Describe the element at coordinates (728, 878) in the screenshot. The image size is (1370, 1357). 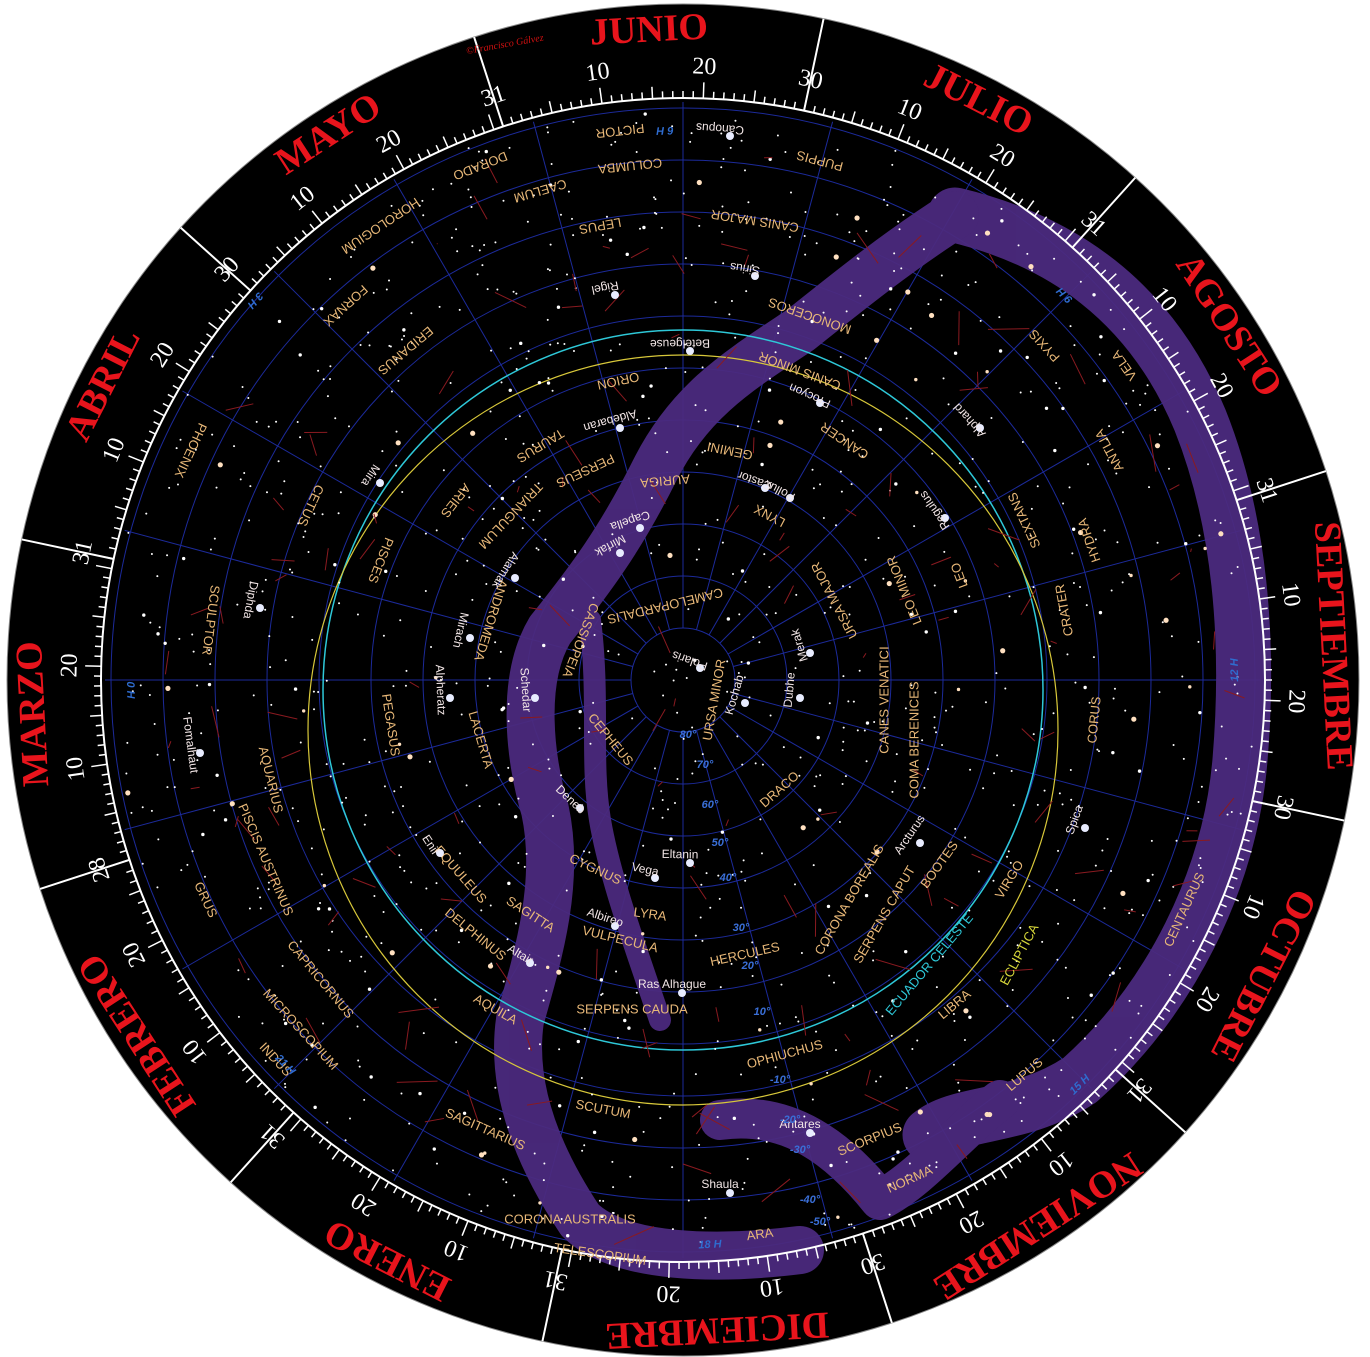
I see `declination-label: 40°` at that location.